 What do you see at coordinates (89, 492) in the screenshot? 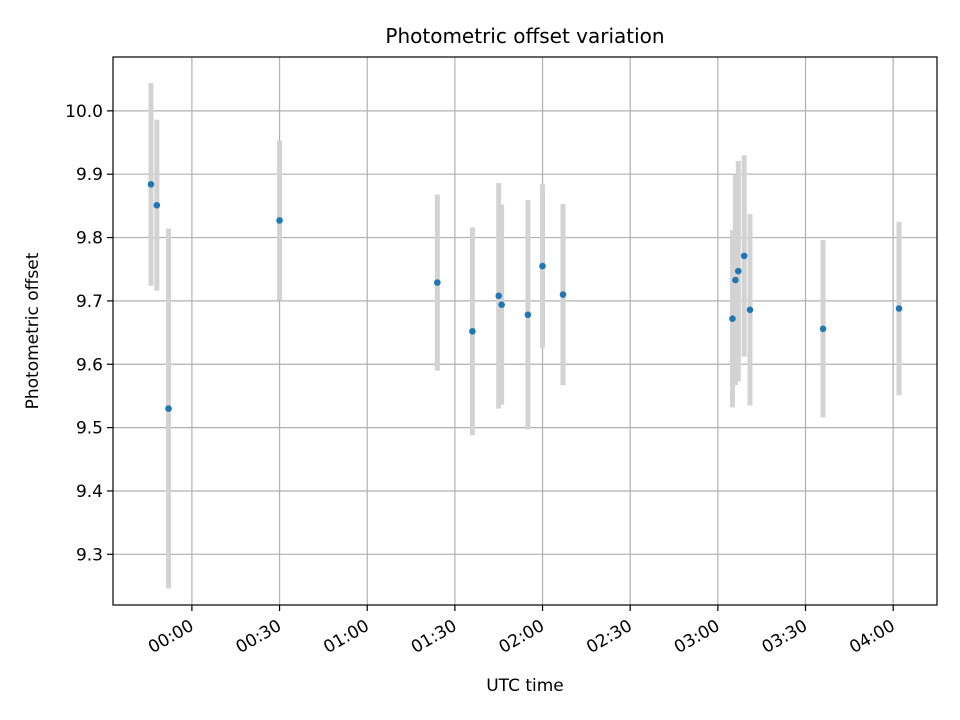
I see `y-tick-label: 9.4` at bounding box center [89, 492].